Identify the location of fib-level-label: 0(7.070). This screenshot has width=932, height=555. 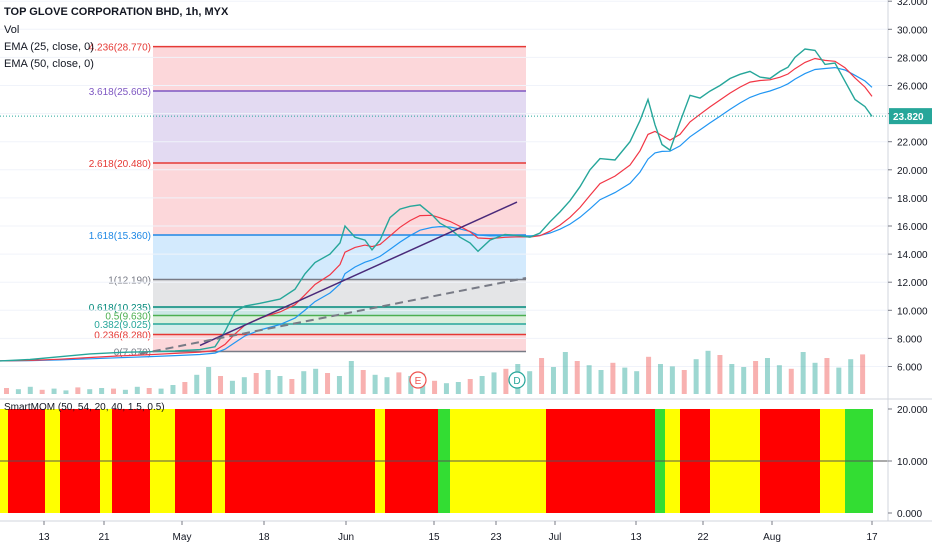
(132, 352).